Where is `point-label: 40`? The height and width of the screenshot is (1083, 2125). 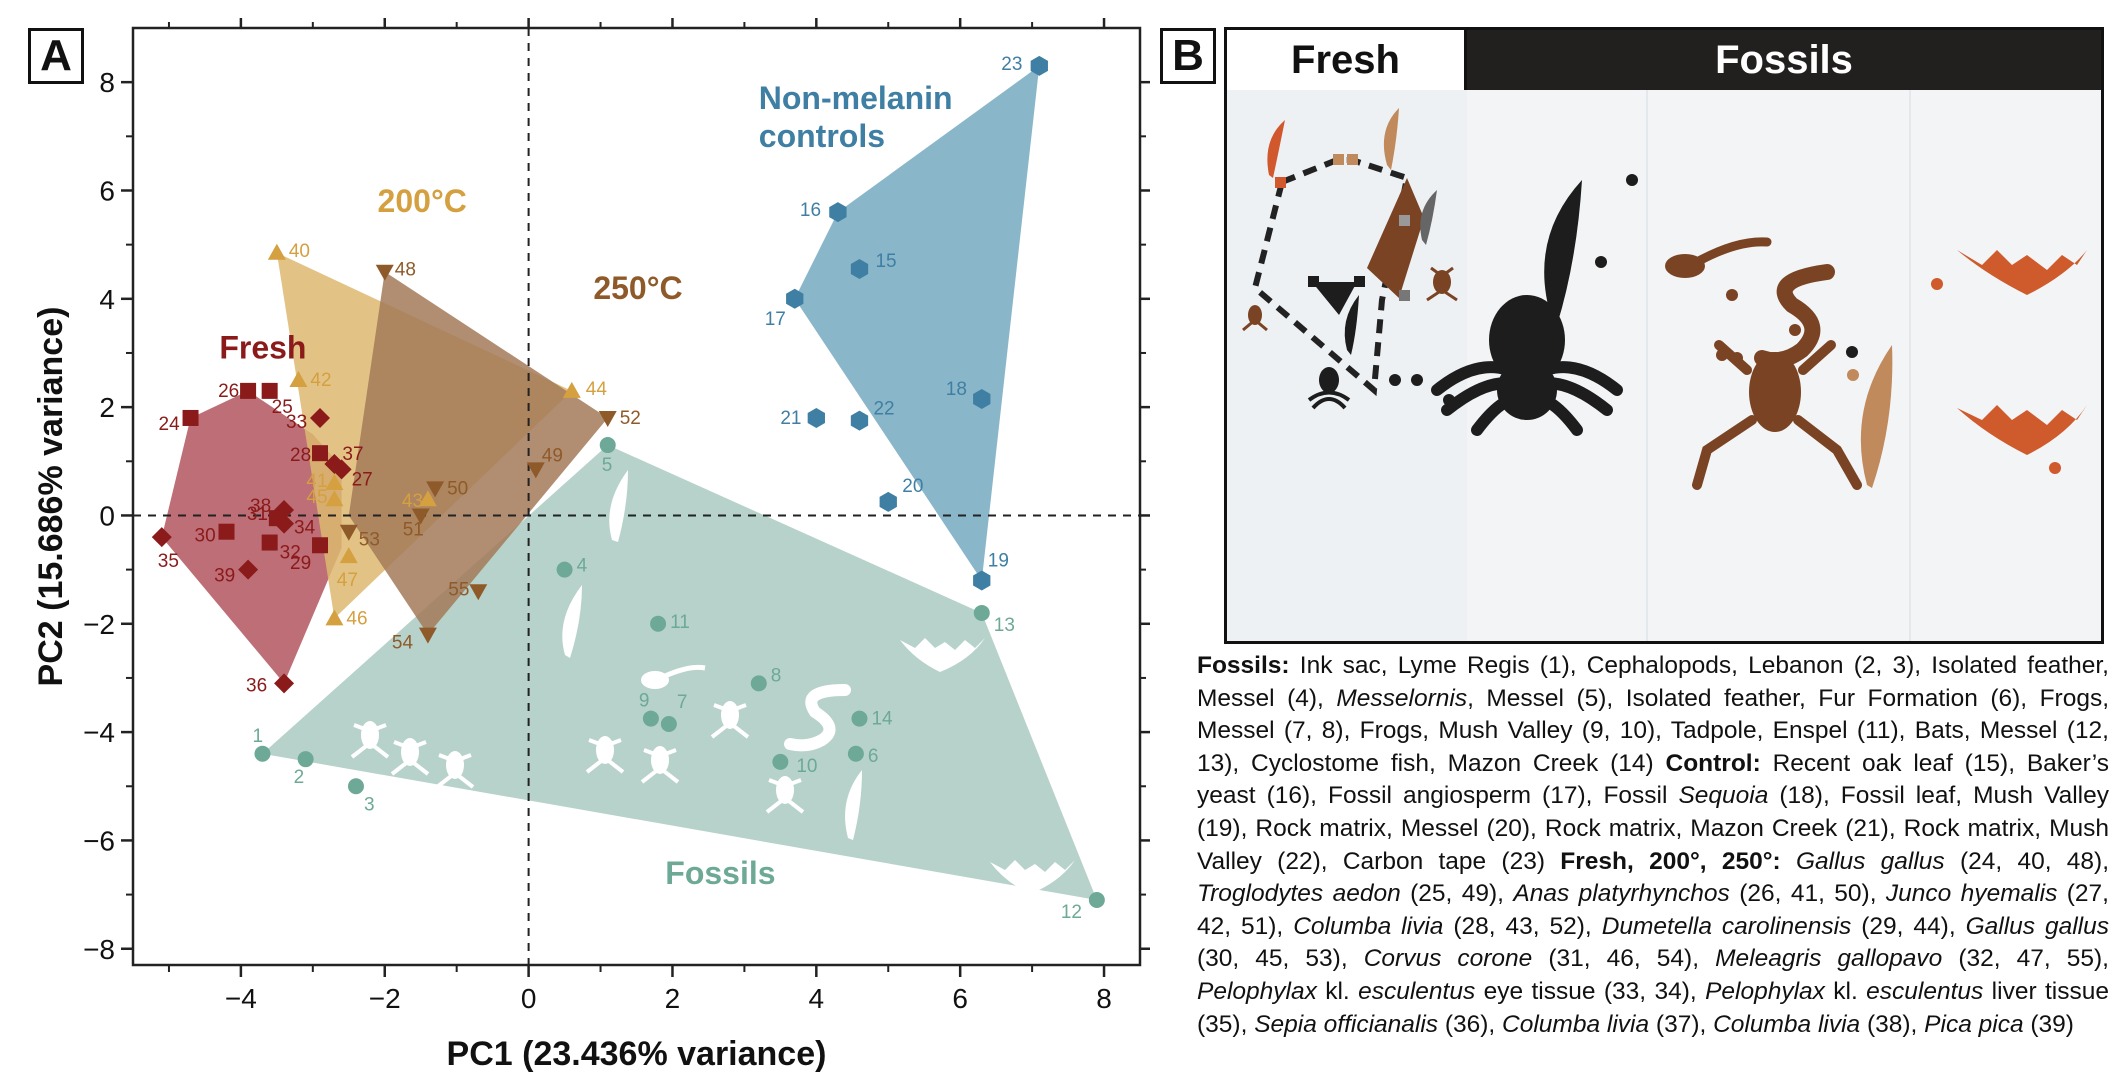
point-label: 40 is located at coordinates (299, 251).